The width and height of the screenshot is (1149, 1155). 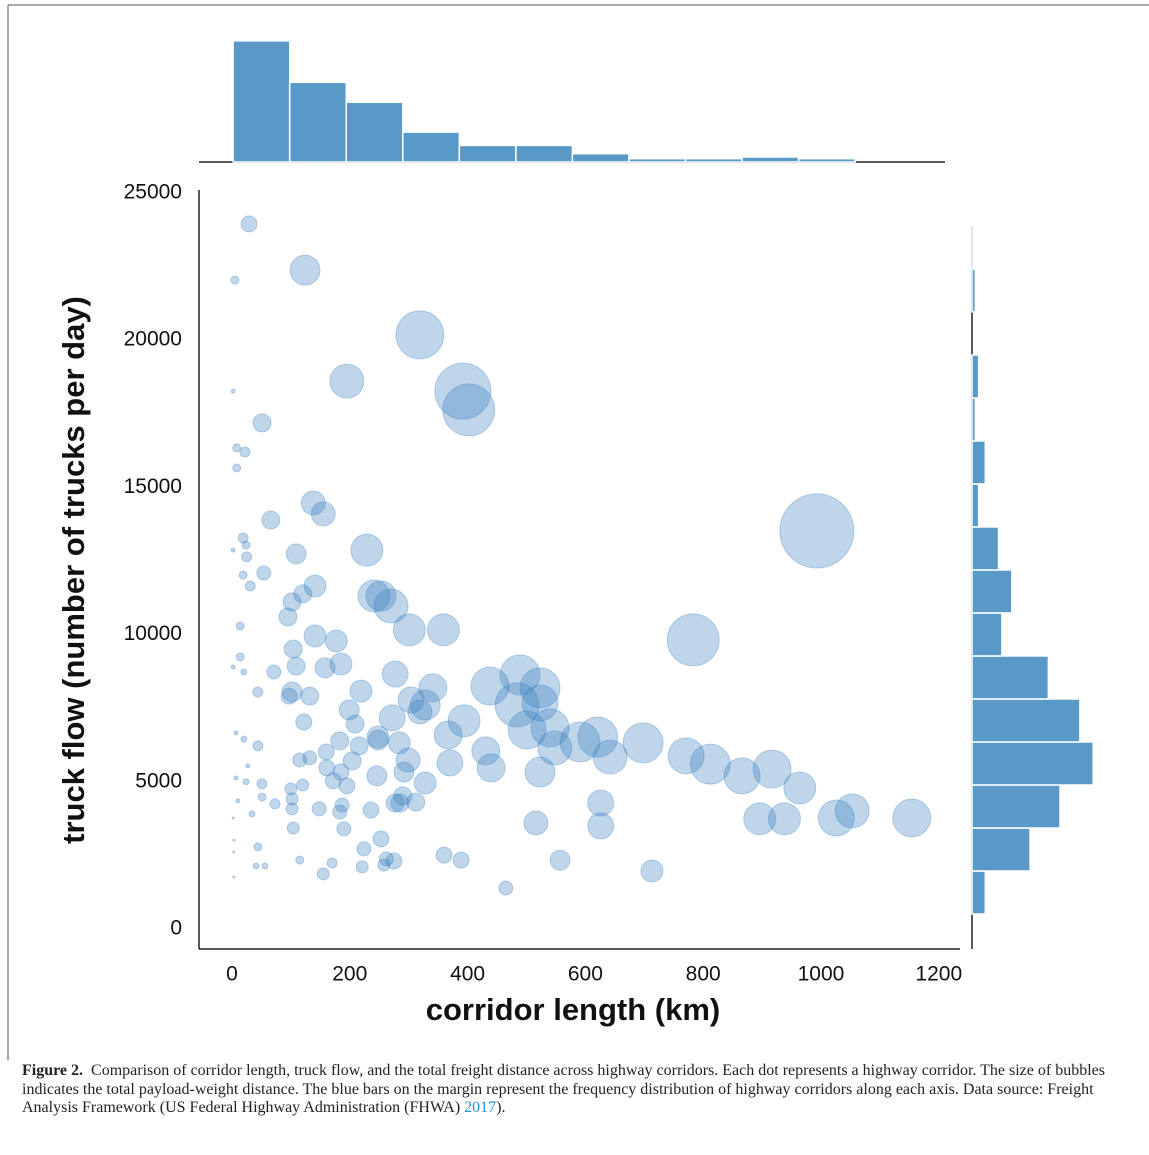 What do you see at coordinates (158, 780) in the screenshot?
I see `y-tick-label: 5000` at bounding box center [158, 780].